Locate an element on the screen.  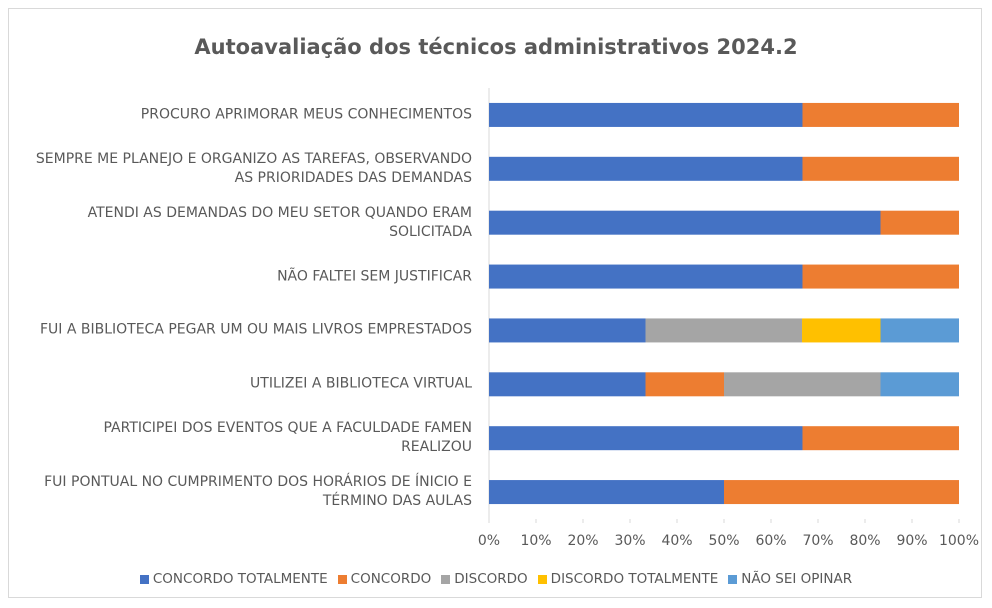
legend-label: DISCORDO is located at coordinates (491, 579).